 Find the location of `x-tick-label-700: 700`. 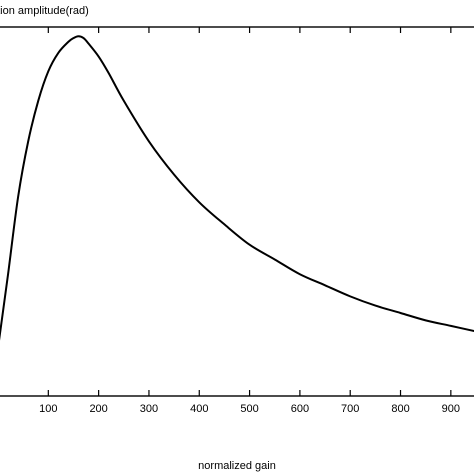

x-tick-label-700: 700 is located at coordinates (350, 409).